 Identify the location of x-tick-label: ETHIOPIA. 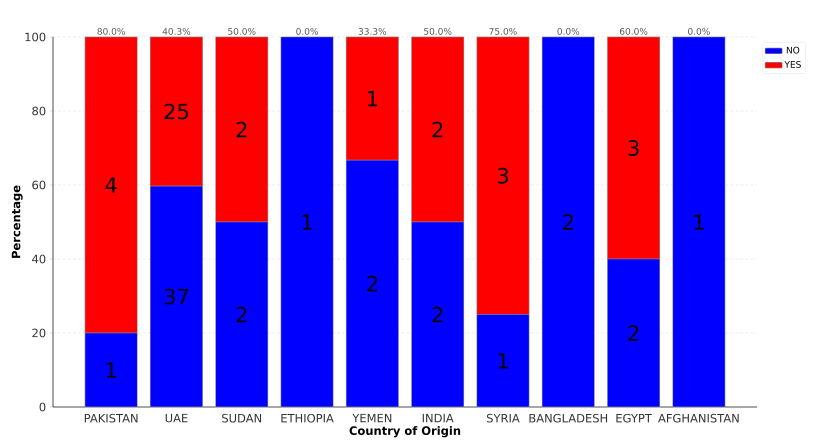
(307, 418).